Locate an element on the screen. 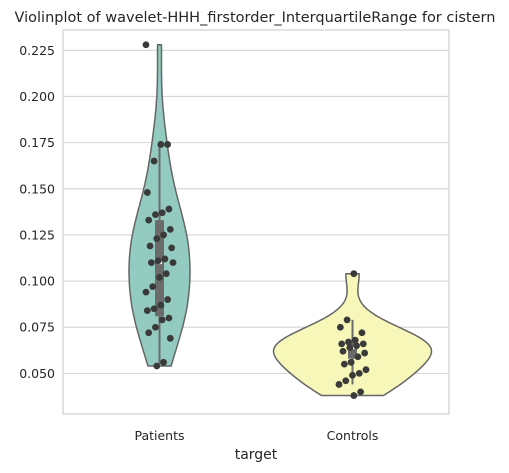  y-tick-label: 0.125 is located at coordinates (37, 234).